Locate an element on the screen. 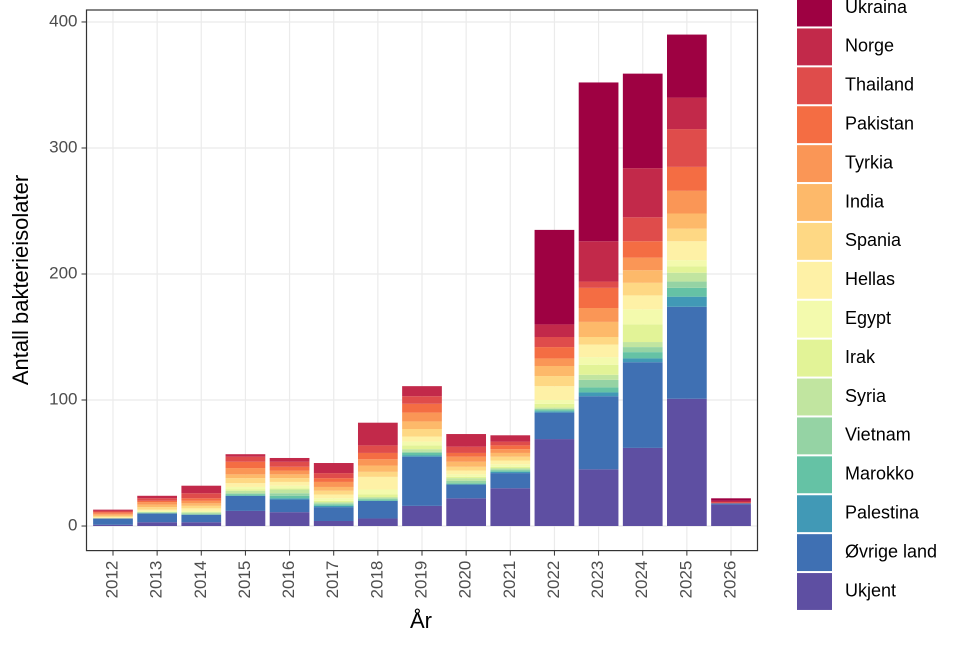 This screenshot has height=652, width=970. y-tick-label: 400 is located at coordinates (63, 20).